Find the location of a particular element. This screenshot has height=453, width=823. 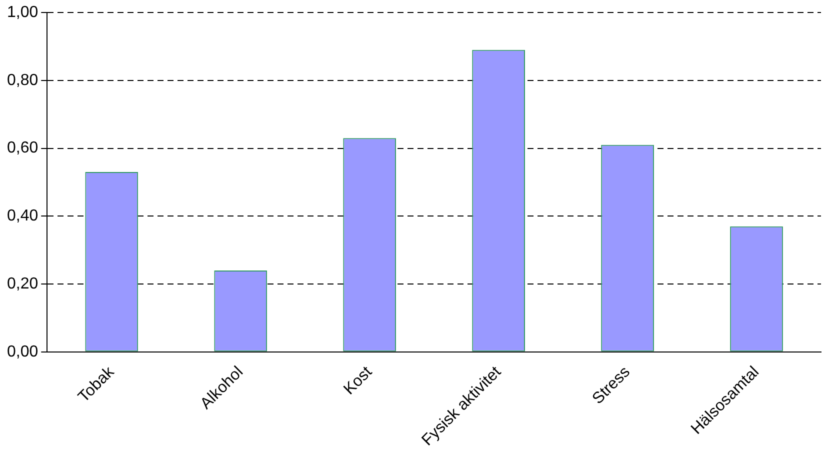

y-tick-label: 1,00 is located at coordinates (22, 13).